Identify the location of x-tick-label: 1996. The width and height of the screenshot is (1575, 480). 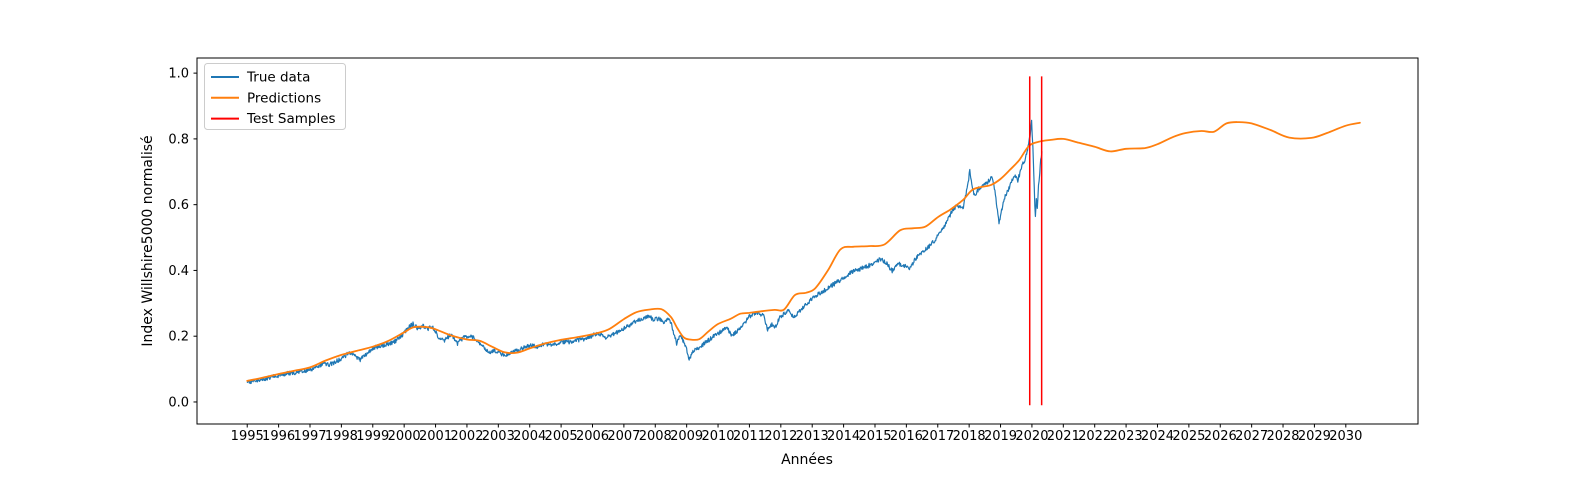
(278, 436).